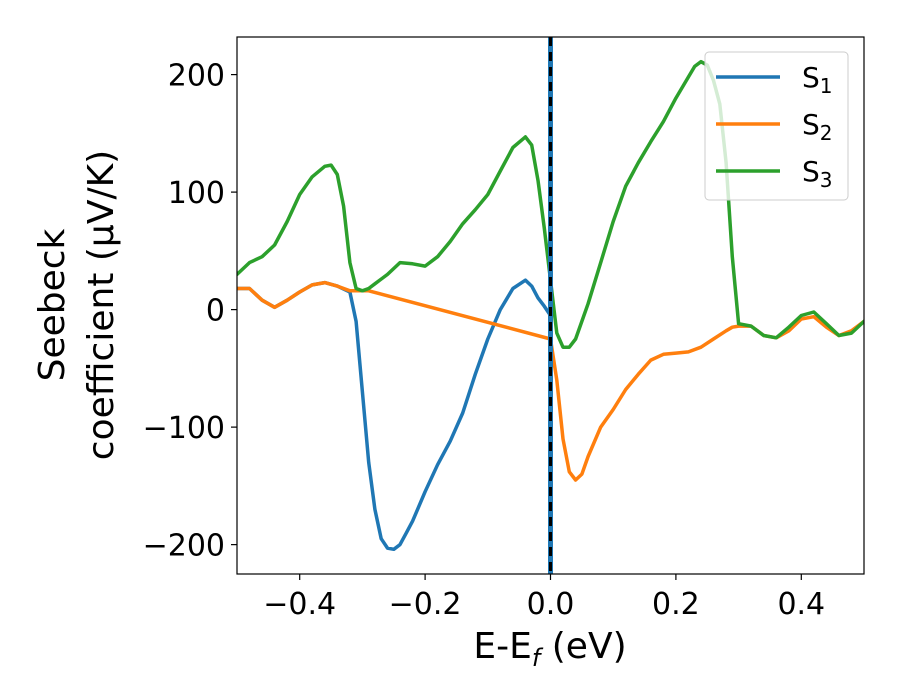 This screenshot has height=700, width=900. What do you see at coordinates (425, 604) in the screenshot?
I see `x-tick-label: −0.2` at bounding box center [425, 604].